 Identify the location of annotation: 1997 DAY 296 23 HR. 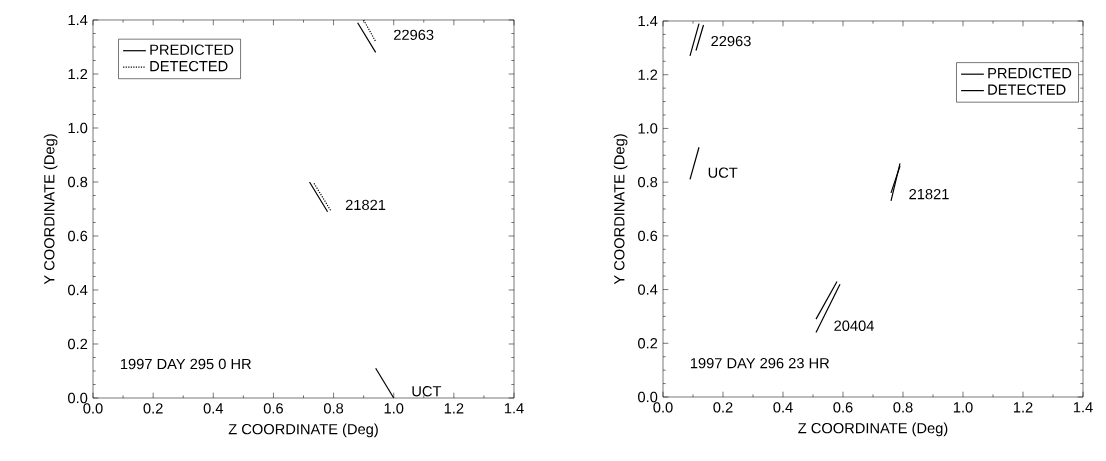
(760, 363).